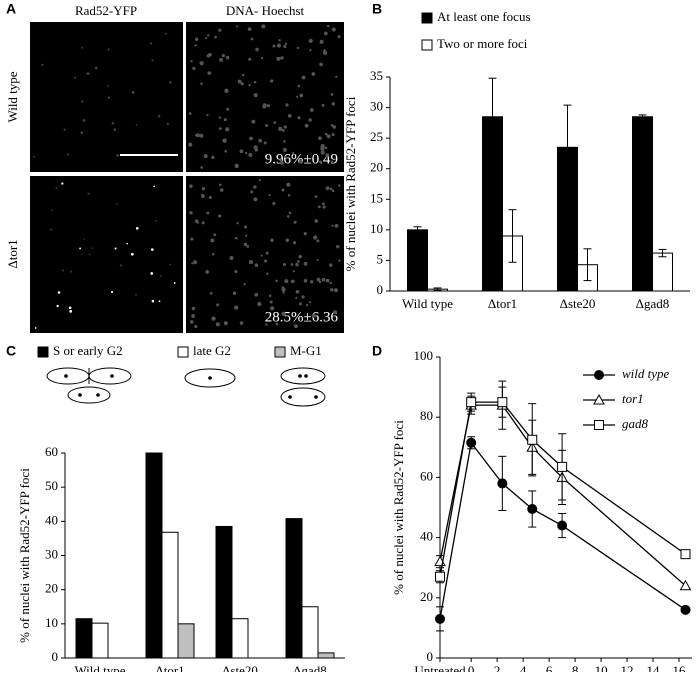  I want to click on panel-label: C, so click(11, 351).